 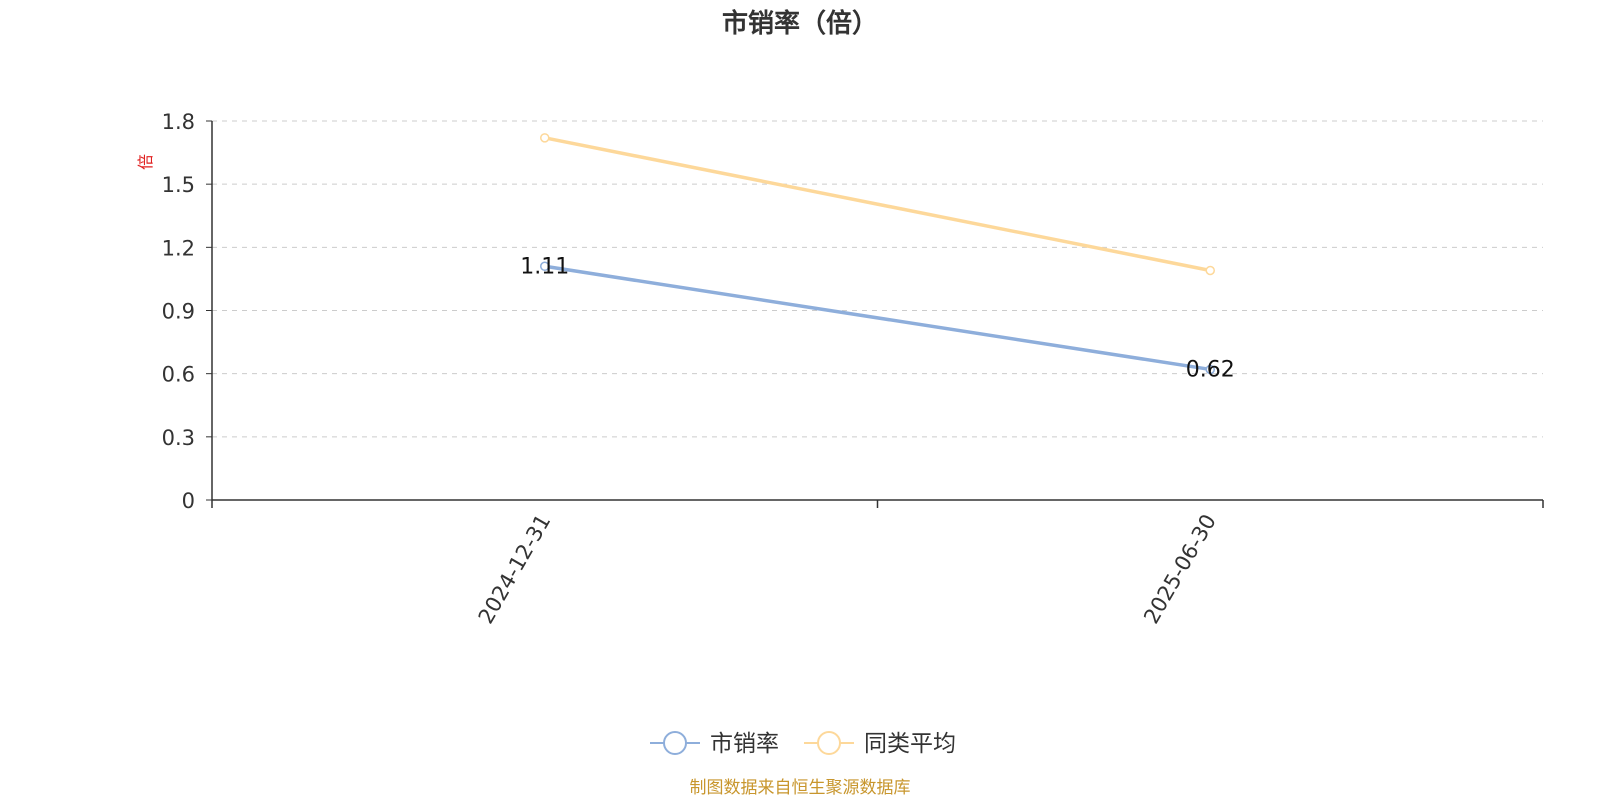 I want to click on data-label: 1.11, so click(x=544, y=266).